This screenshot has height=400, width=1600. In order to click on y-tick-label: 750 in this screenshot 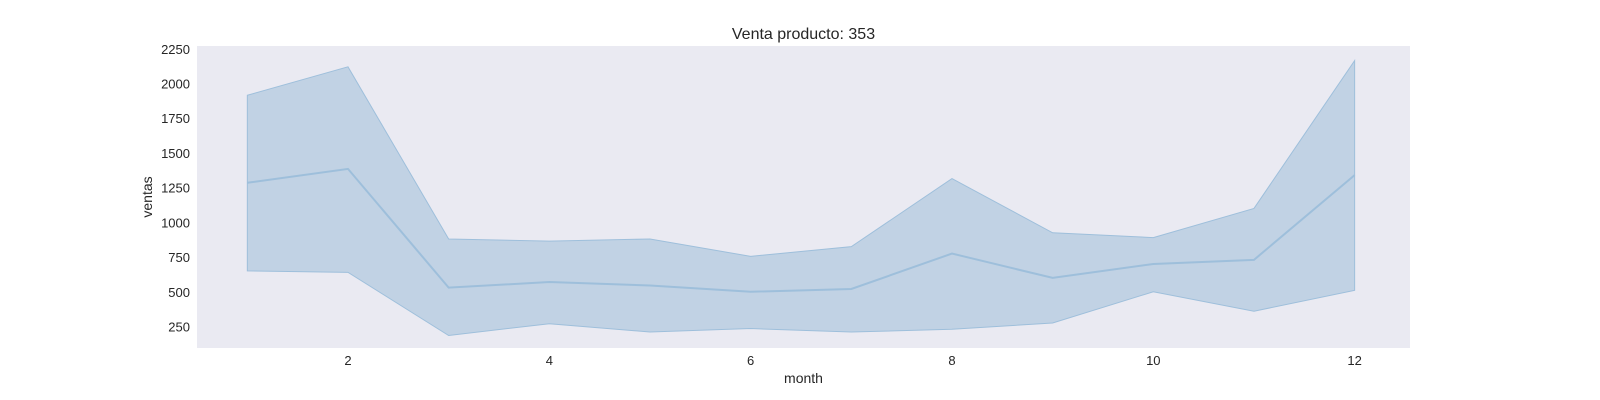, I will do `click(179, 257)`.